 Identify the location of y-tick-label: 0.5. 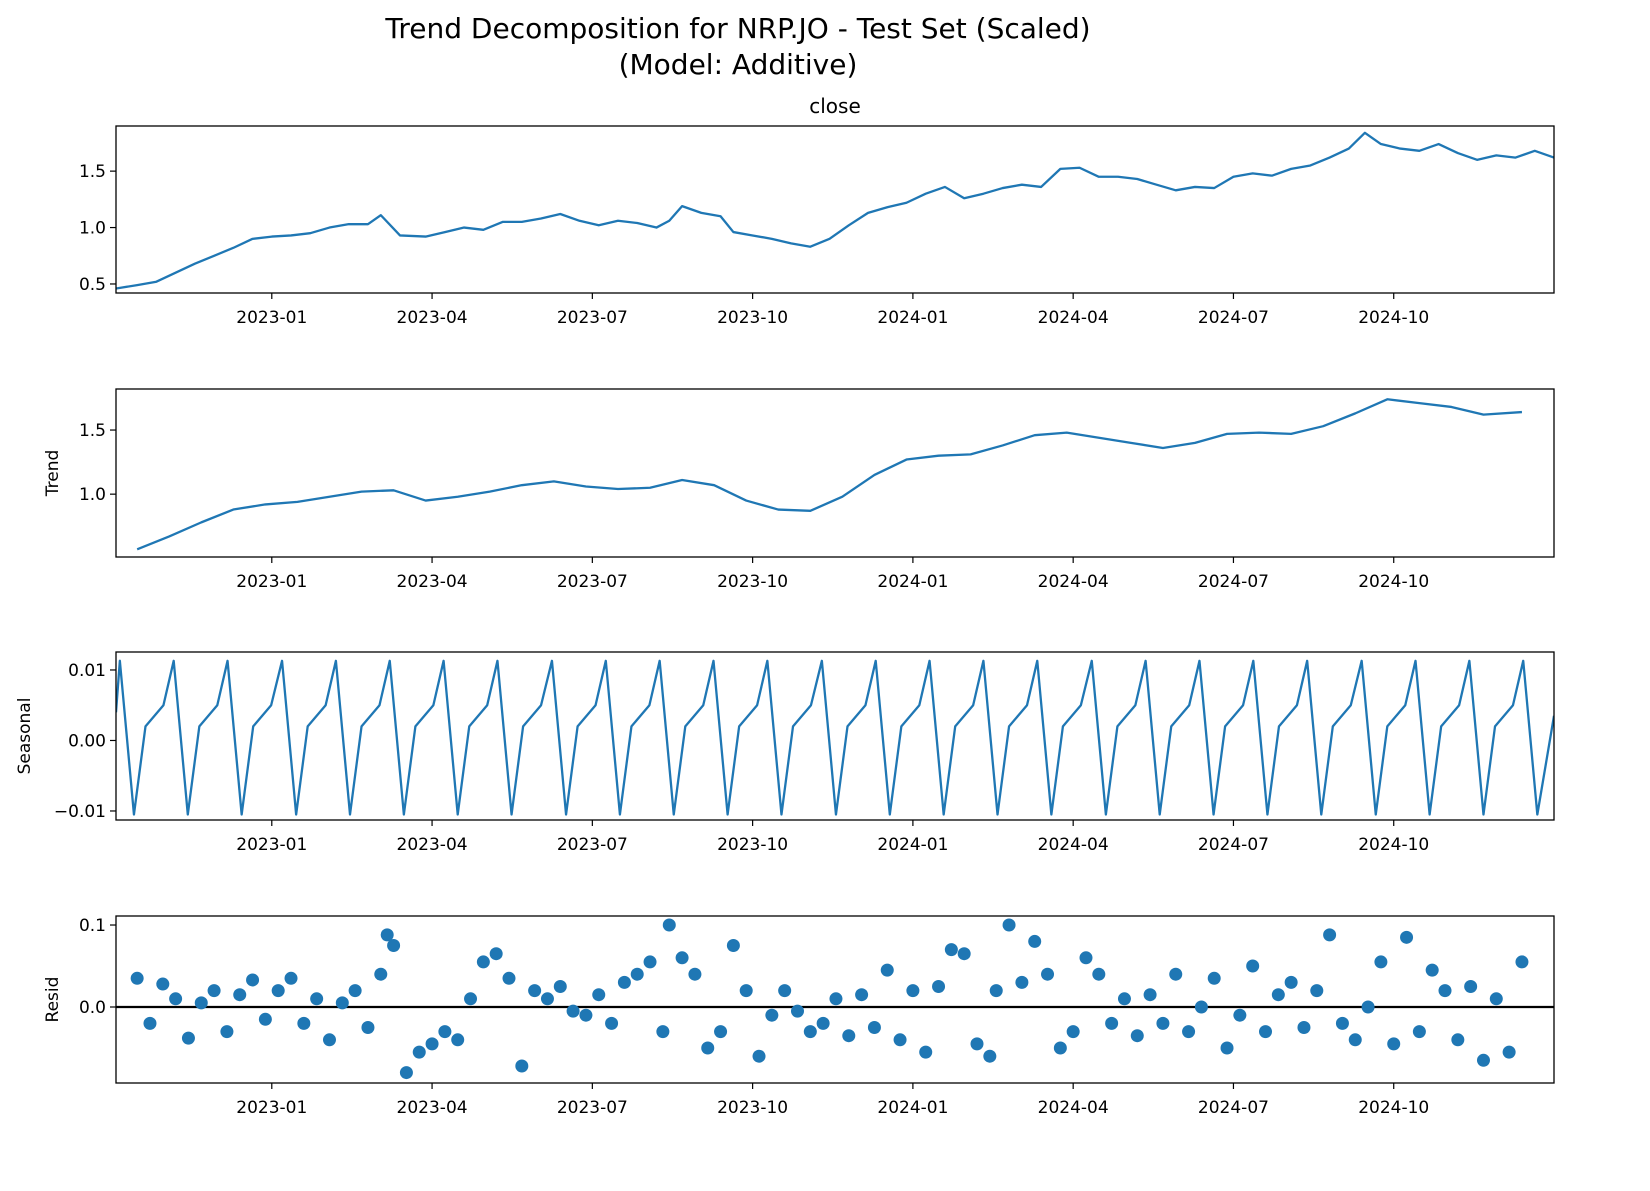
(92, 285).